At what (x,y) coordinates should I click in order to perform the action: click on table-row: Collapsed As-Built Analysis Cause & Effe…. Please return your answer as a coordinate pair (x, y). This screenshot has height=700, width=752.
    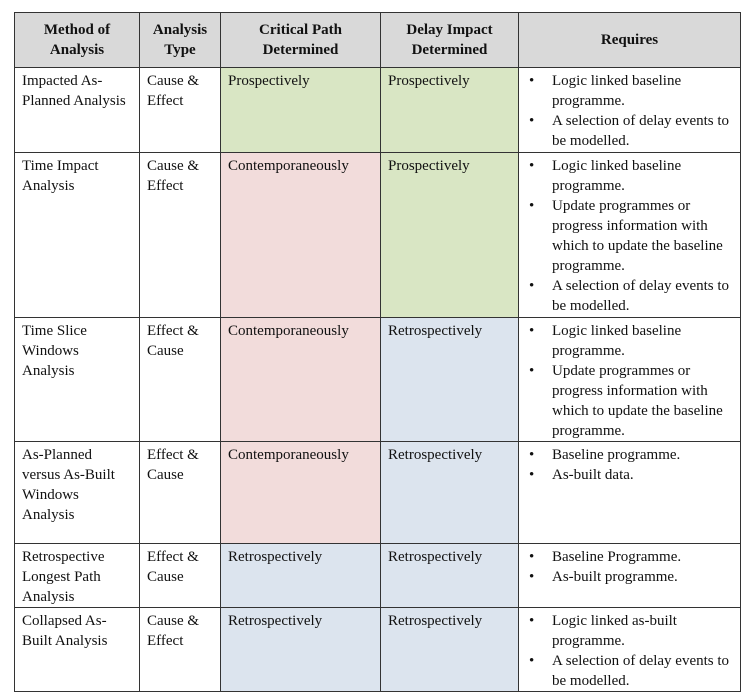
    Looking at the image, I should click on (377, 649).